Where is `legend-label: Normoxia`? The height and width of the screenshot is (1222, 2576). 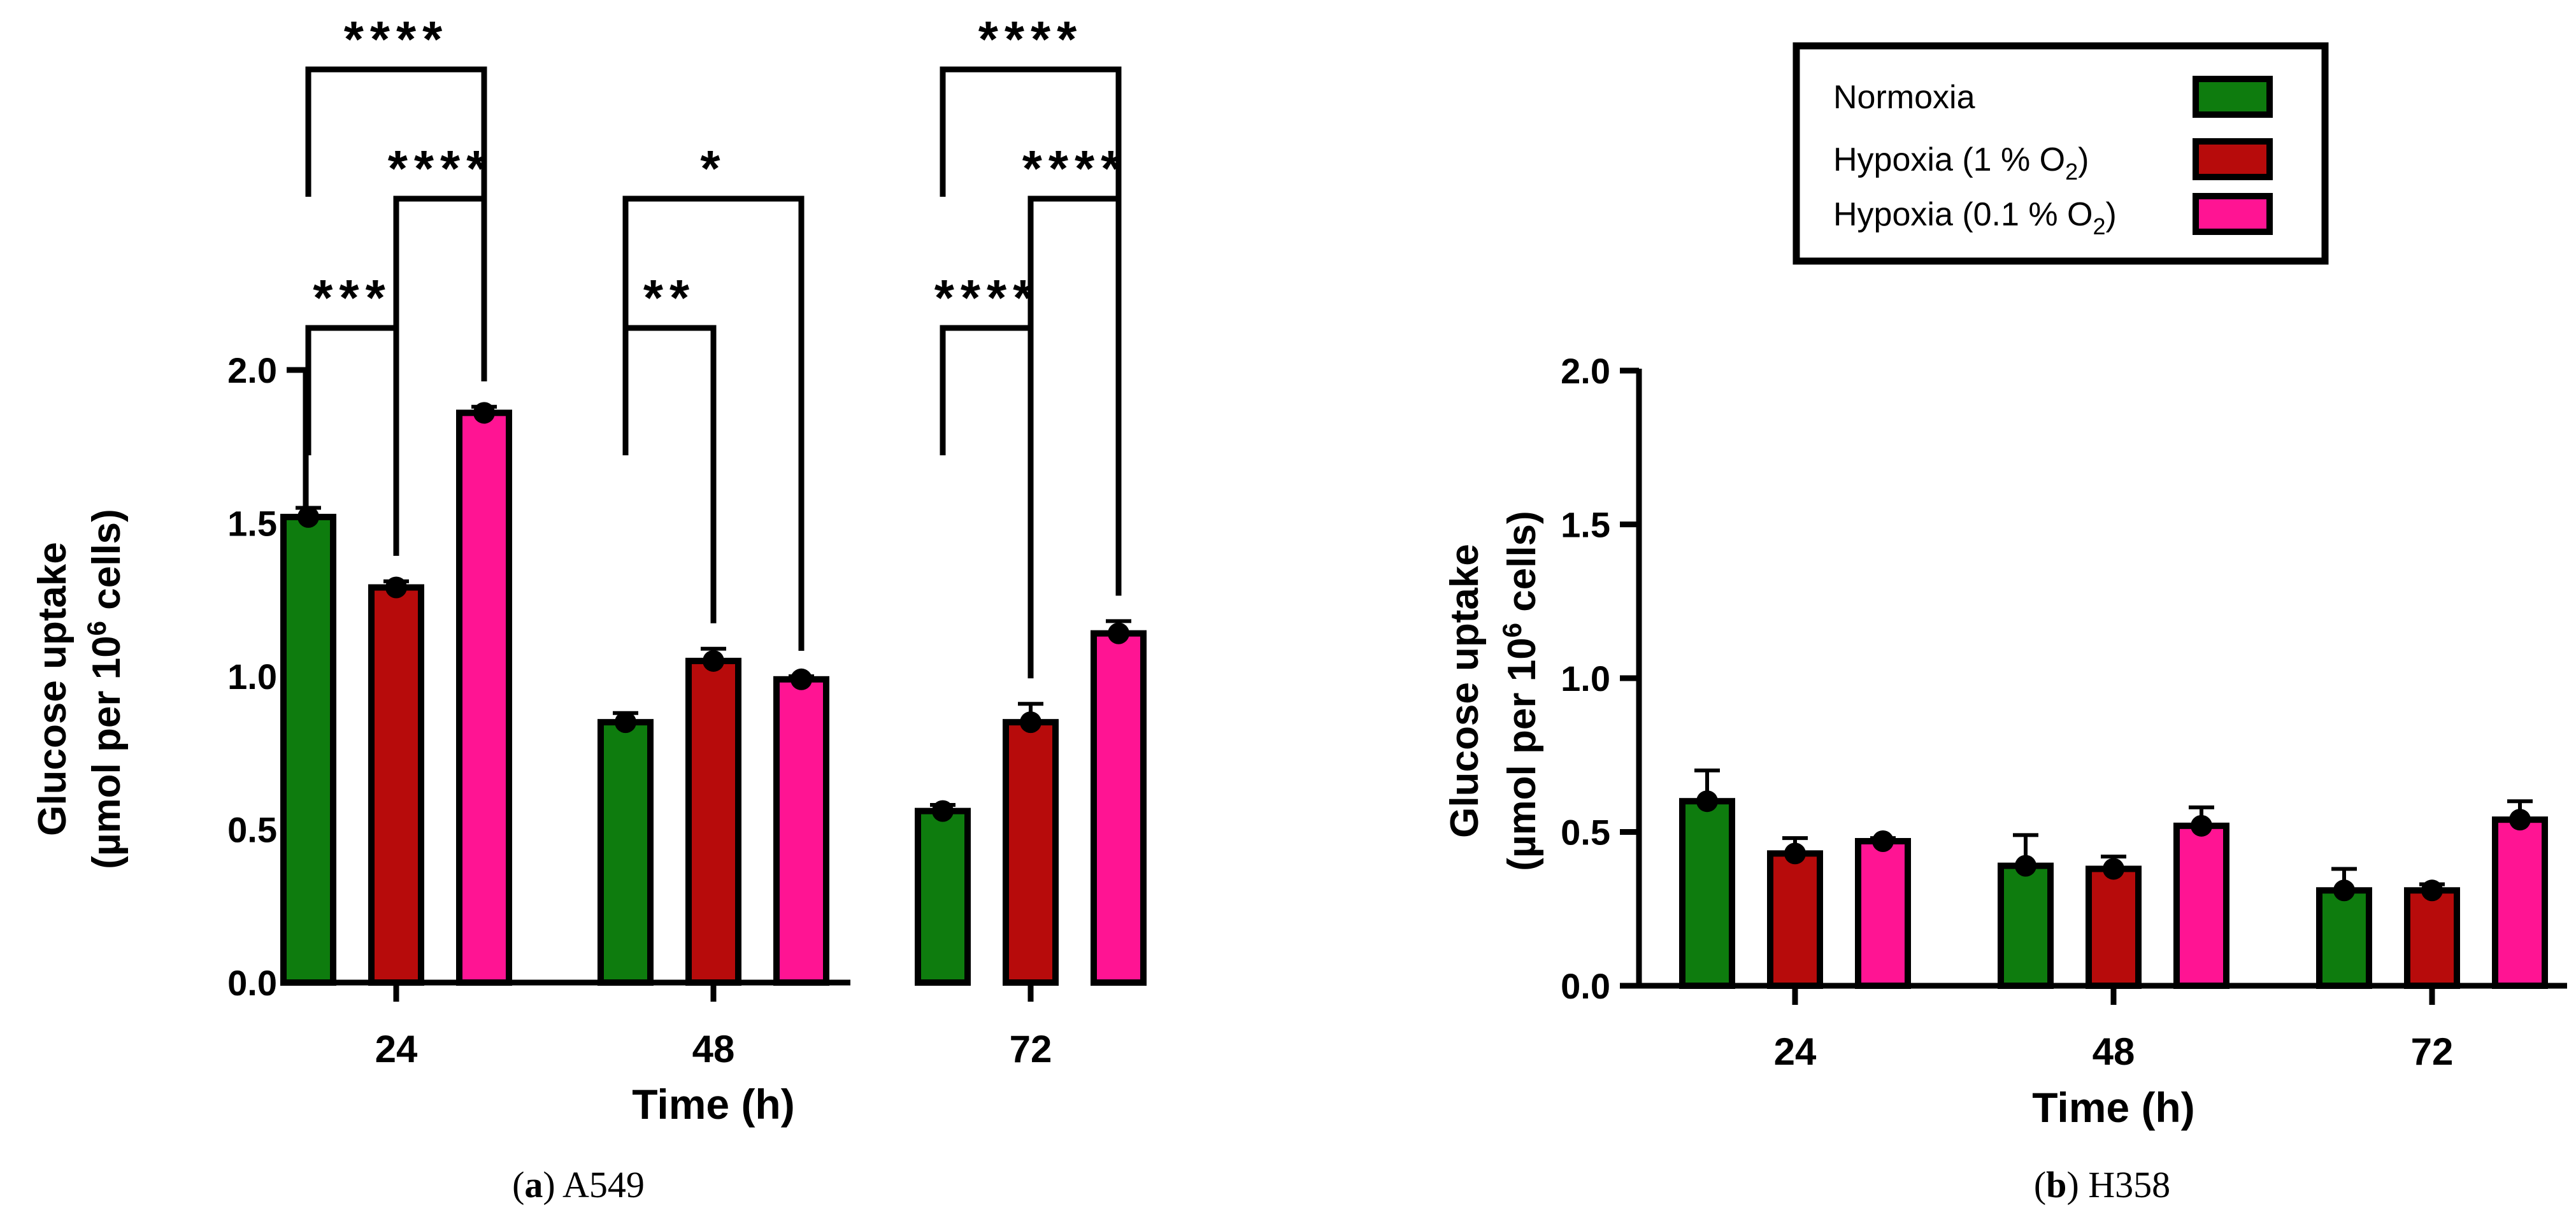 legend-label: Normoxia is located at coordinates (1904, 98).